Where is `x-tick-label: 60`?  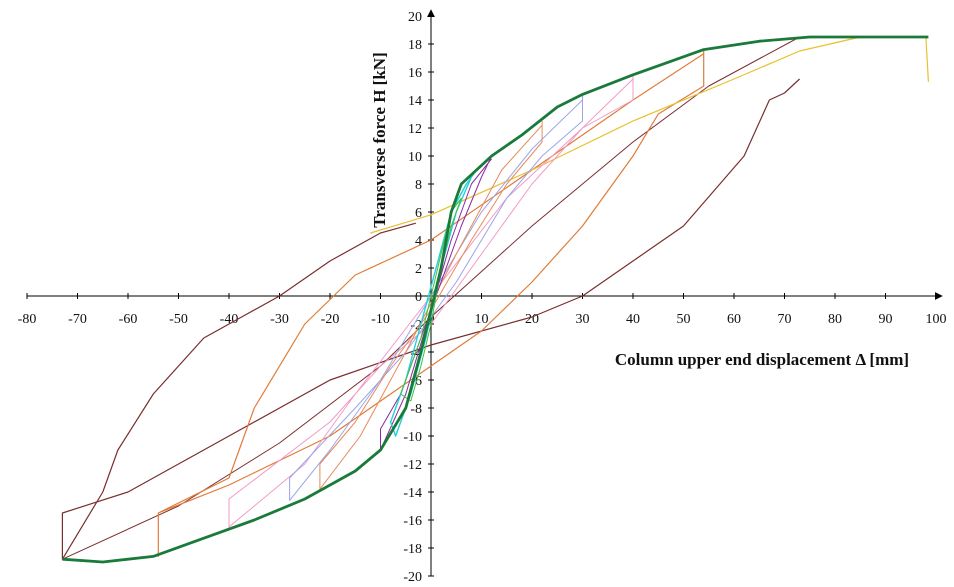 x-tick-label: 60 is located at coordinates (734, 319).